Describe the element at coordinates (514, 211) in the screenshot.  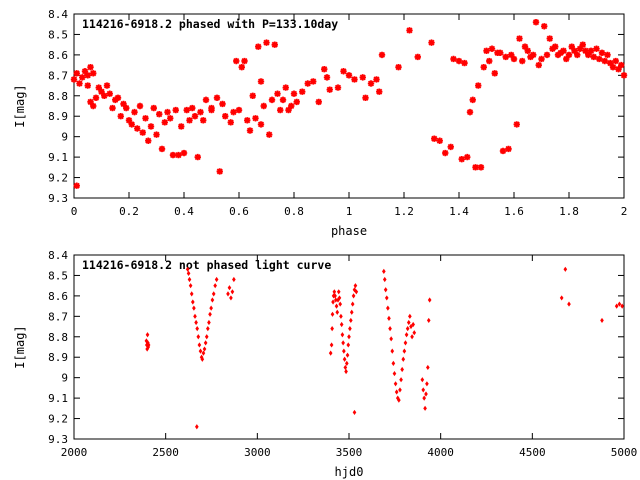
I see `x-tick-label: 1.6` at that location.